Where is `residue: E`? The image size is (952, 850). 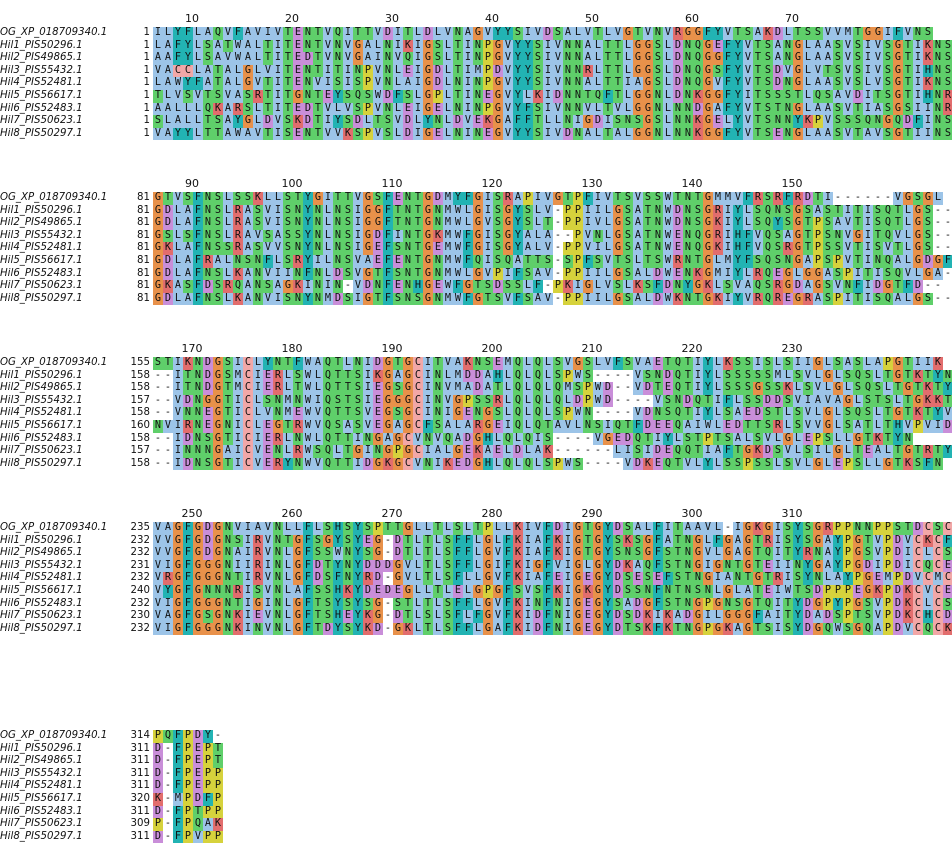 residue: E is located at coordinates (298, 46).